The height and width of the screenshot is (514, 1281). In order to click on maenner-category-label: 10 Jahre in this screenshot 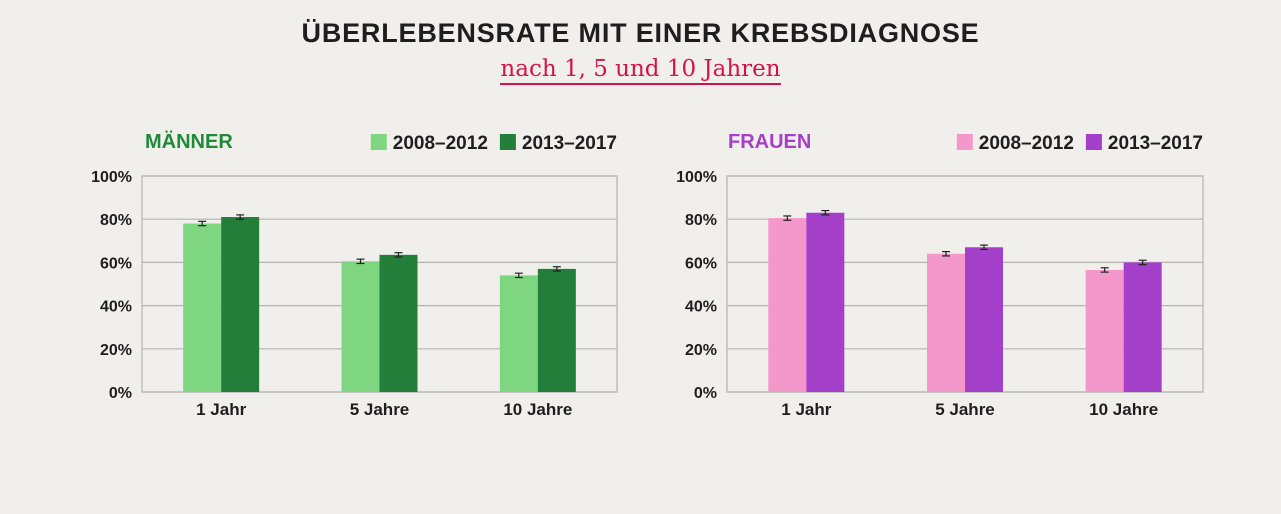, I will do `click(537, 409)`.